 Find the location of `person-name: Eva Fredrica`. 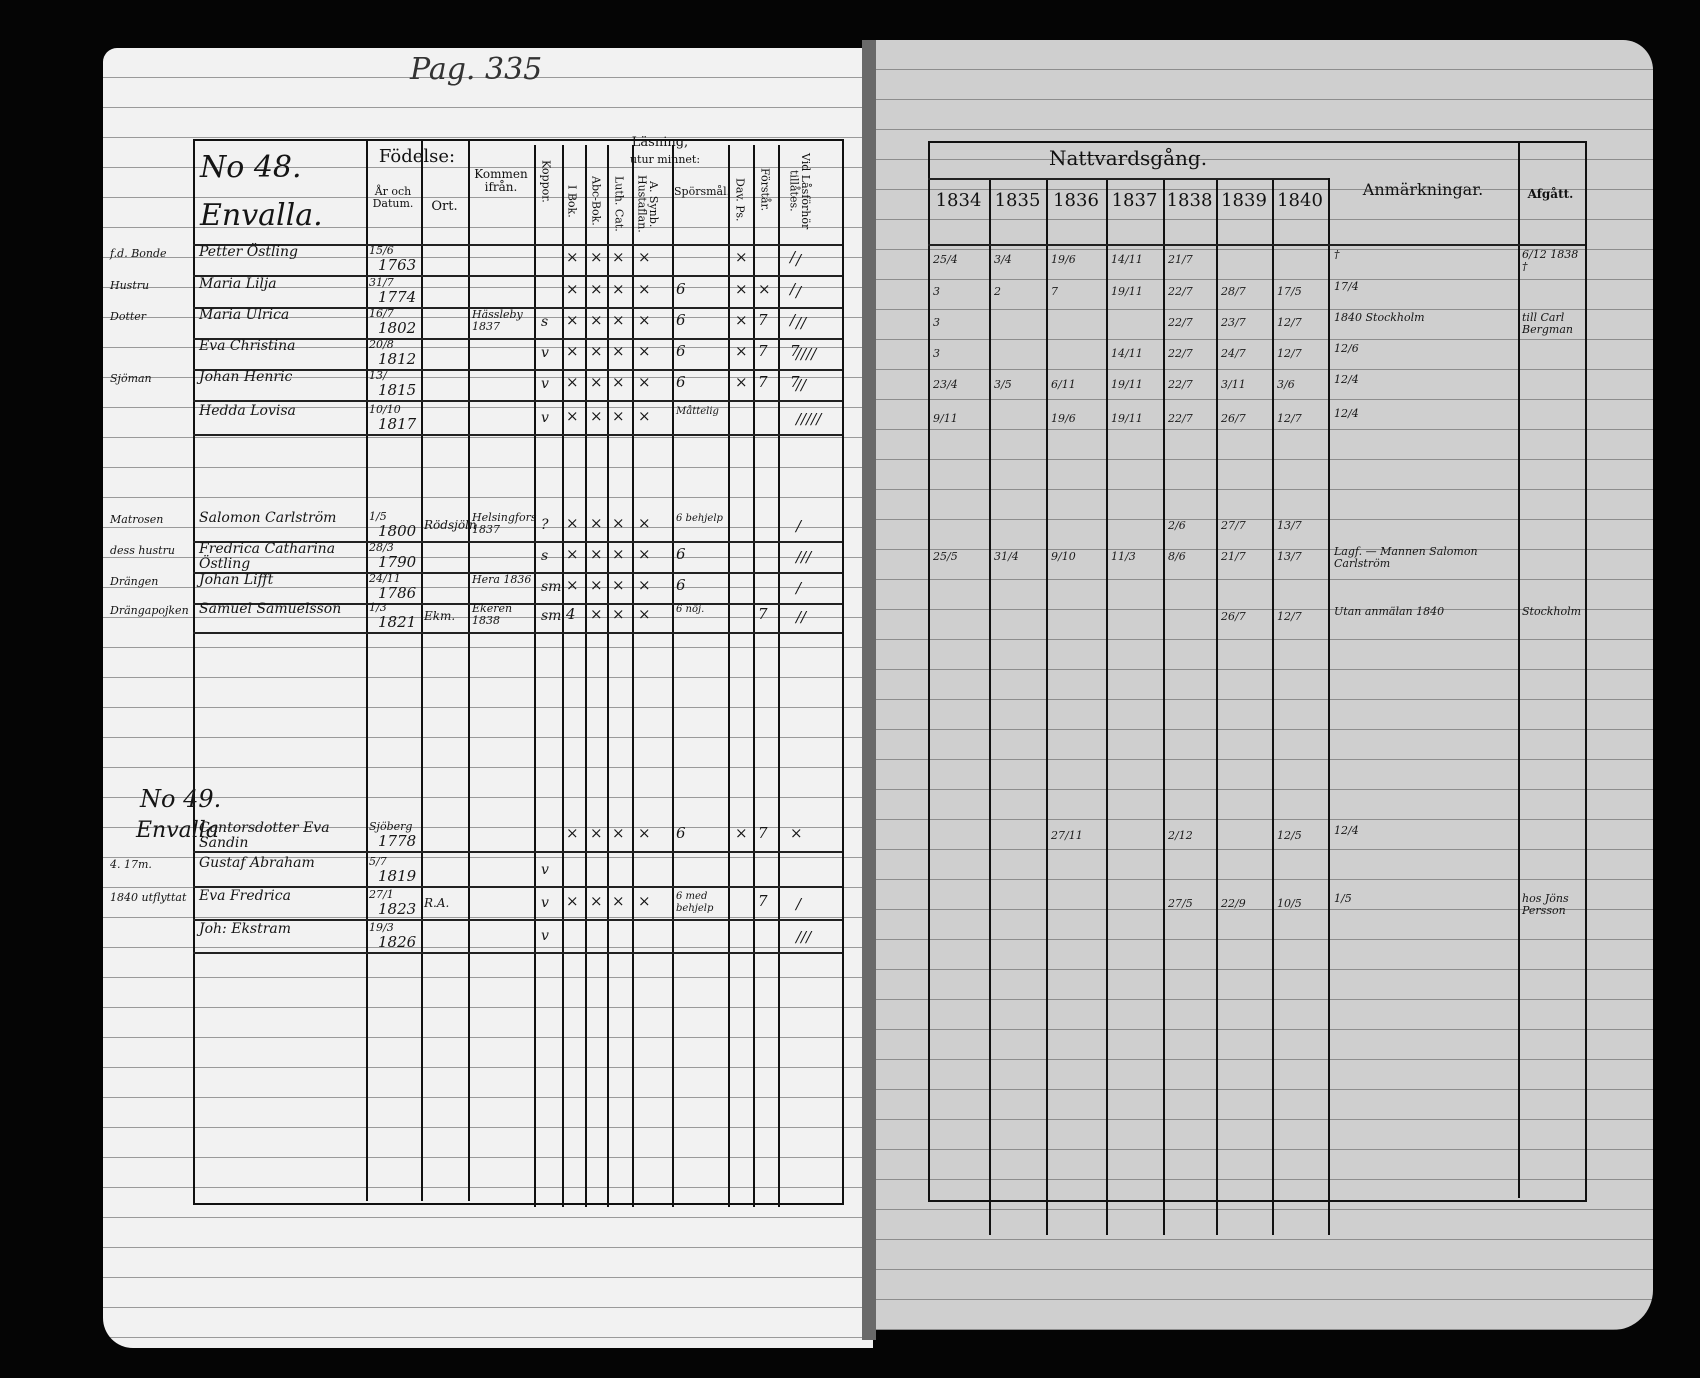

person-name: Eva Fredrica is located at coordinates (245, 896).